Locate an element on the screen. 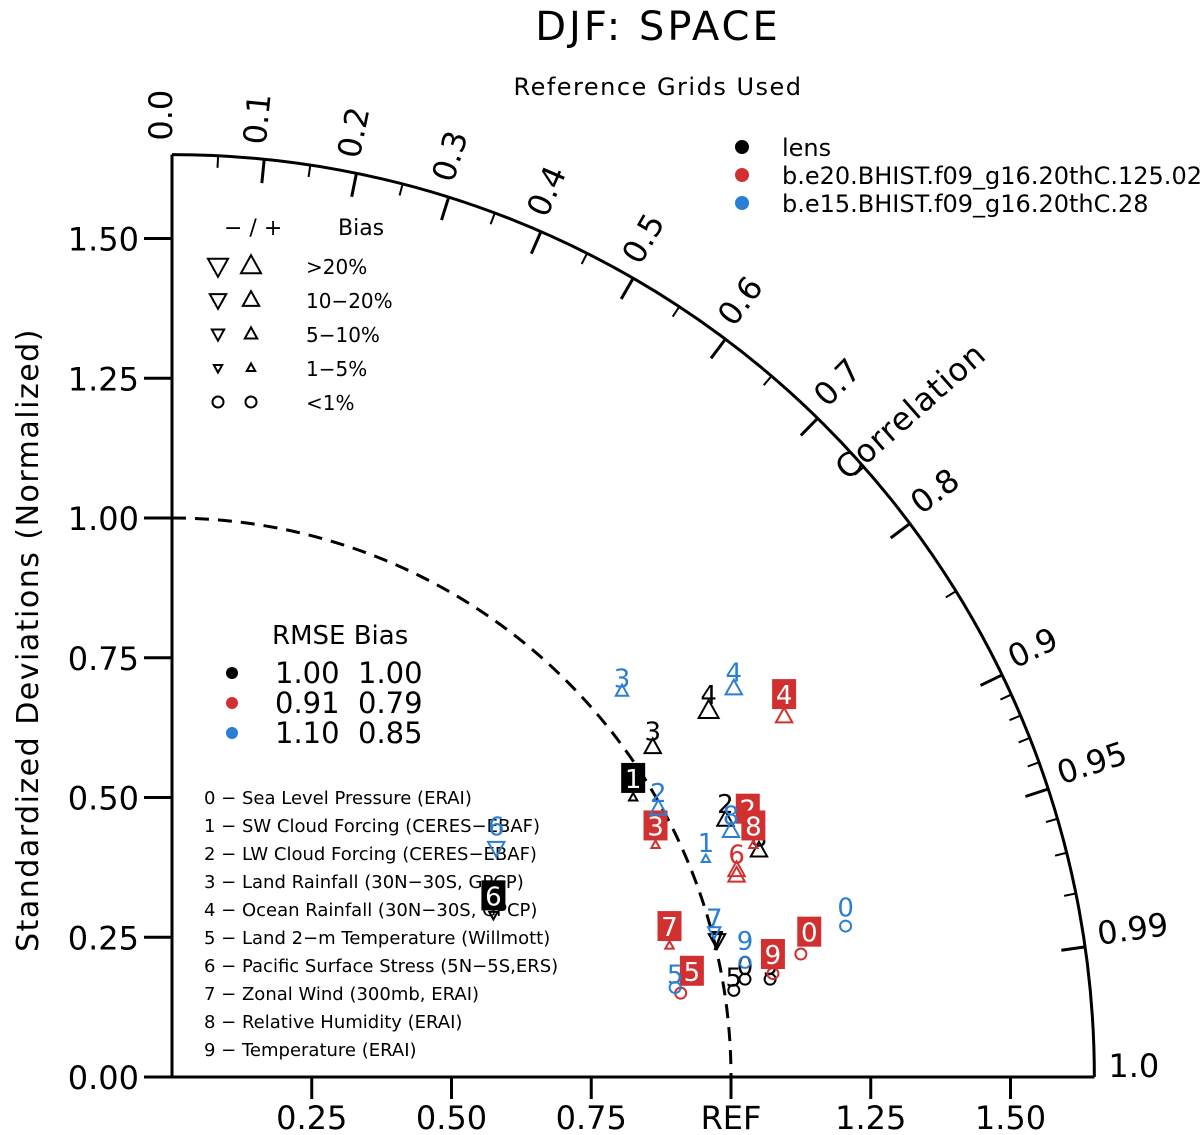 Image resolution: width=1203 pixels, height=1135 pixels. series-legend-label: b.e20.BHIST.f09_g16.20thC.125.02 is located at coordinates (992, 176).